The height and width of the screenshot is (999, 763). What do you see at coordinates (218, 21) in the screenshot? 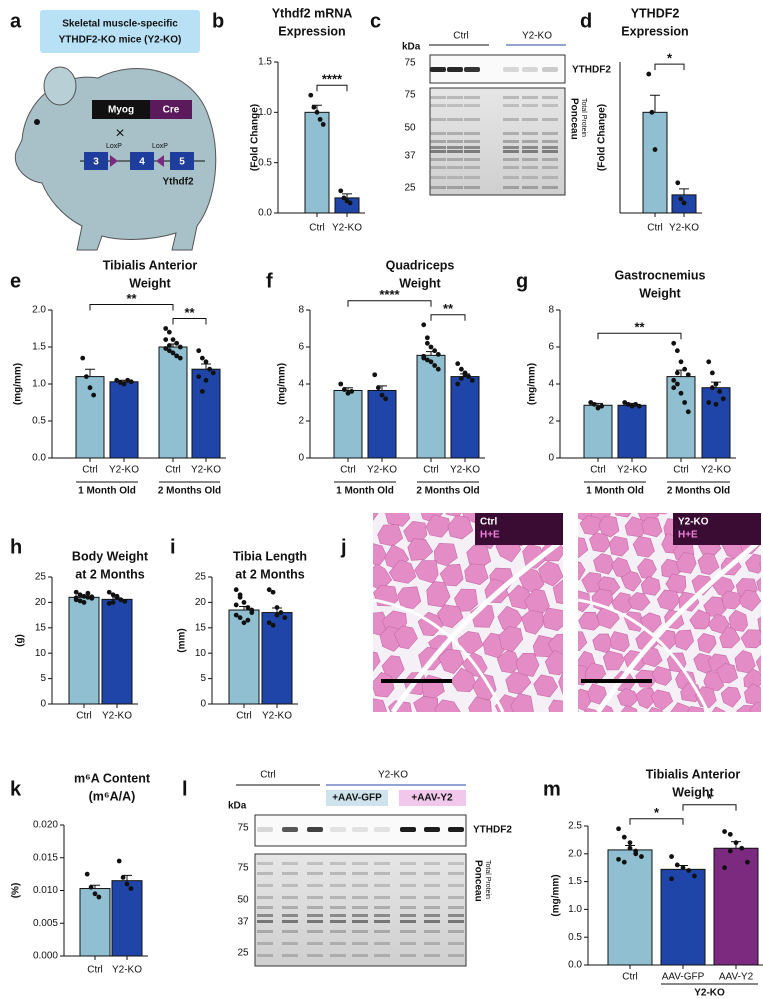
I see `panel-letter: b` at bounding box center [218, 21].